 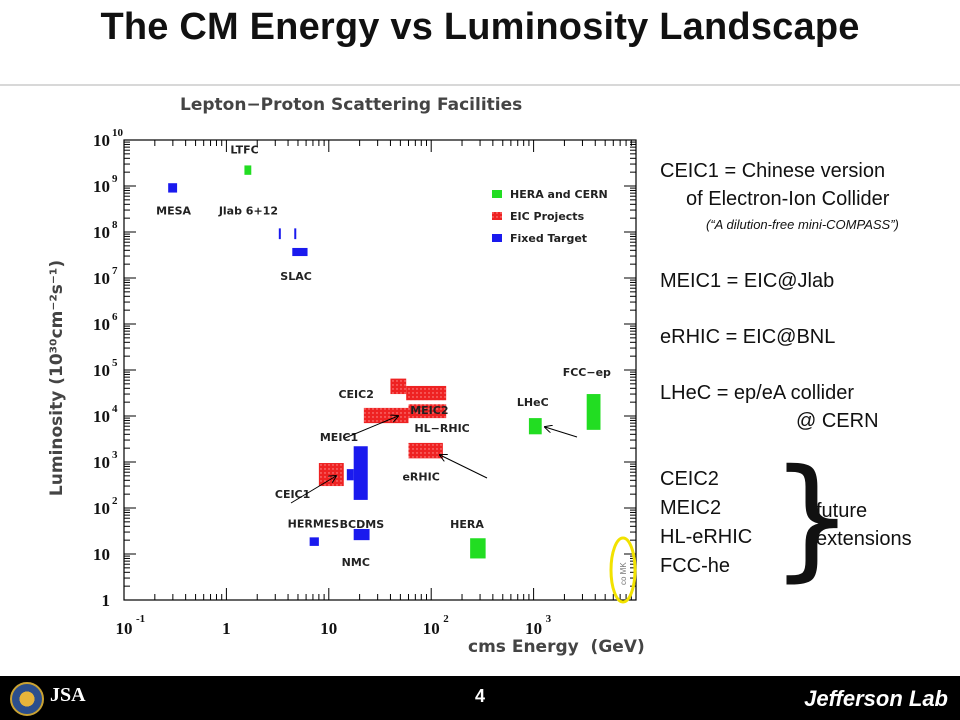 I want to click on facility-label: CEIC2, so click(x=355, y=394).